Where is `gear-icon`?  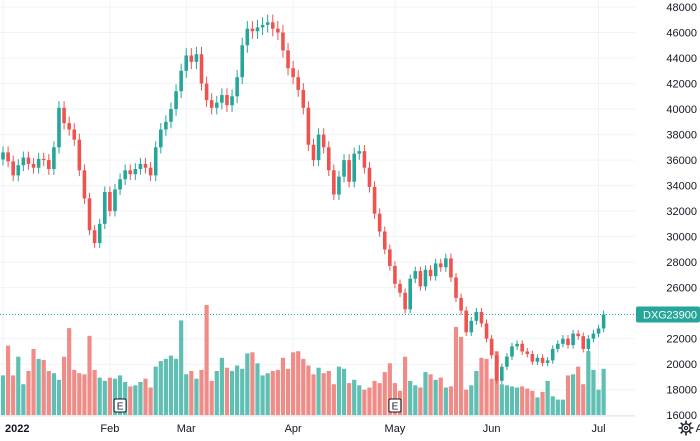
gear-icon is located at coordinates (686, 428).